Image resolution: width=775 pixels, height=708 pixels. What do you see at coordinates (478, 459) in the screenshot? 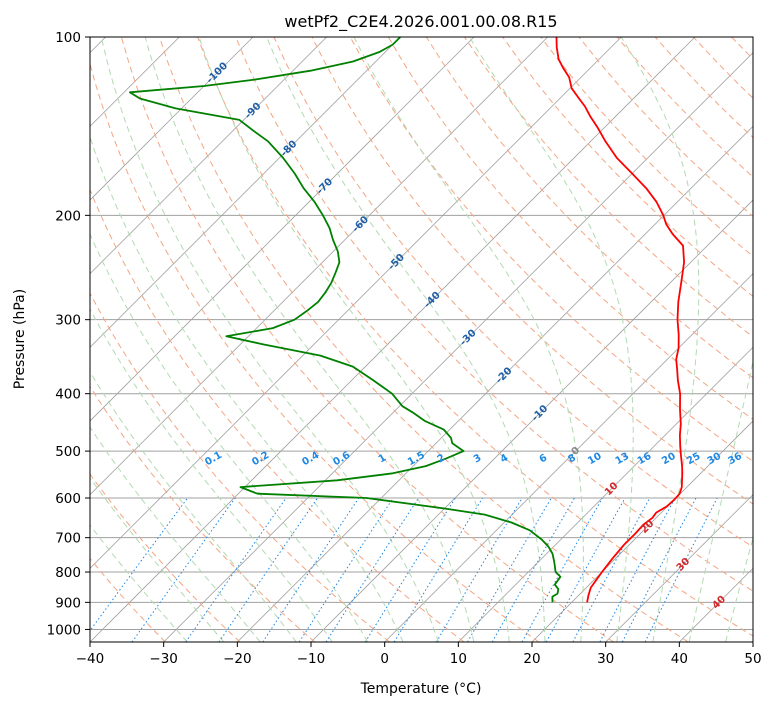
I see `mixing-ratio-label: 3` at bounding box center [478, 459].